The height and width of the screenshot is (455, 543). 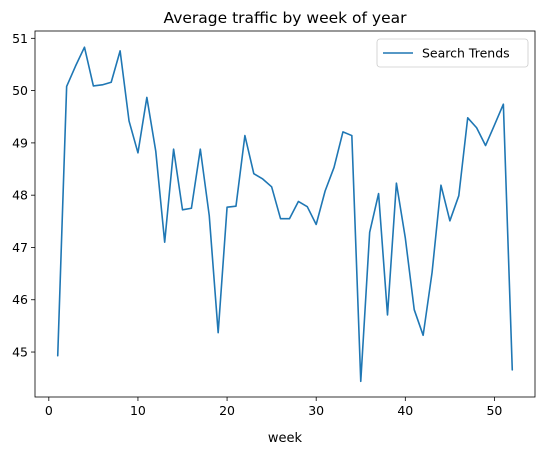 I want to click on chart-title: Average traffic by week of year, so click(x=286, y=18).